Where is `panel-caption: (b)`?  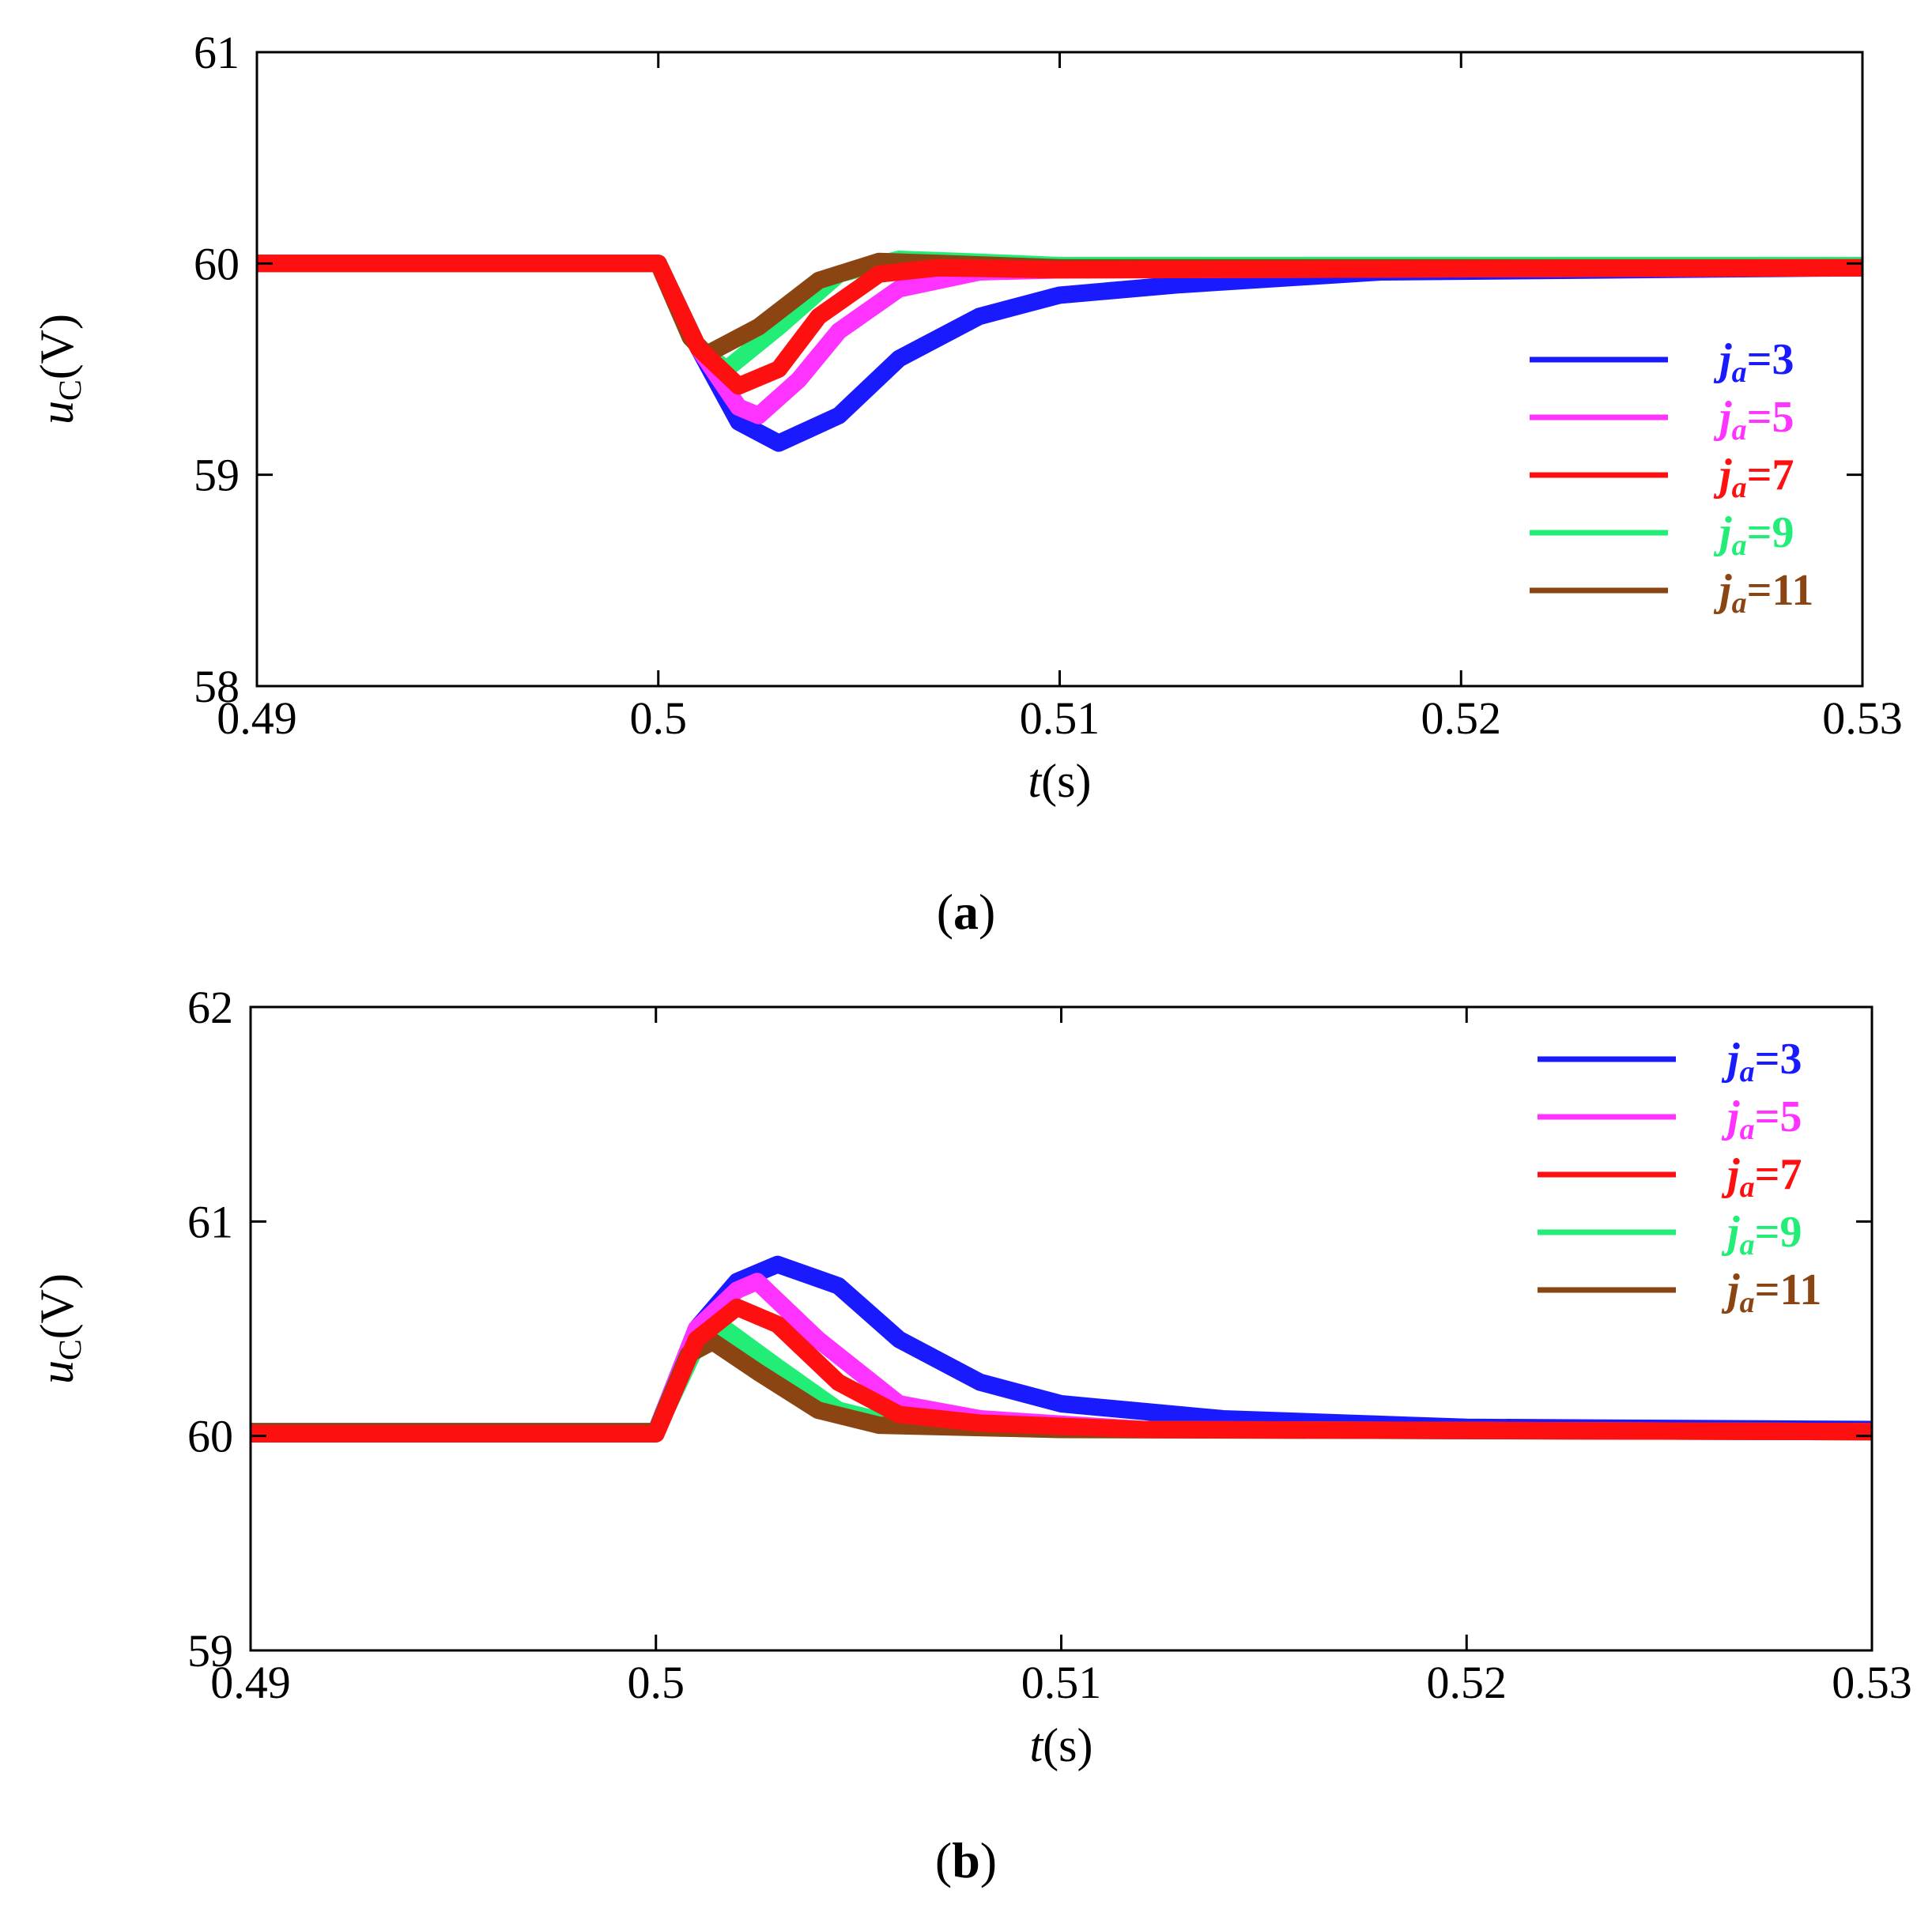
panel-caption: (b) is located at coordinates (966, 1860).